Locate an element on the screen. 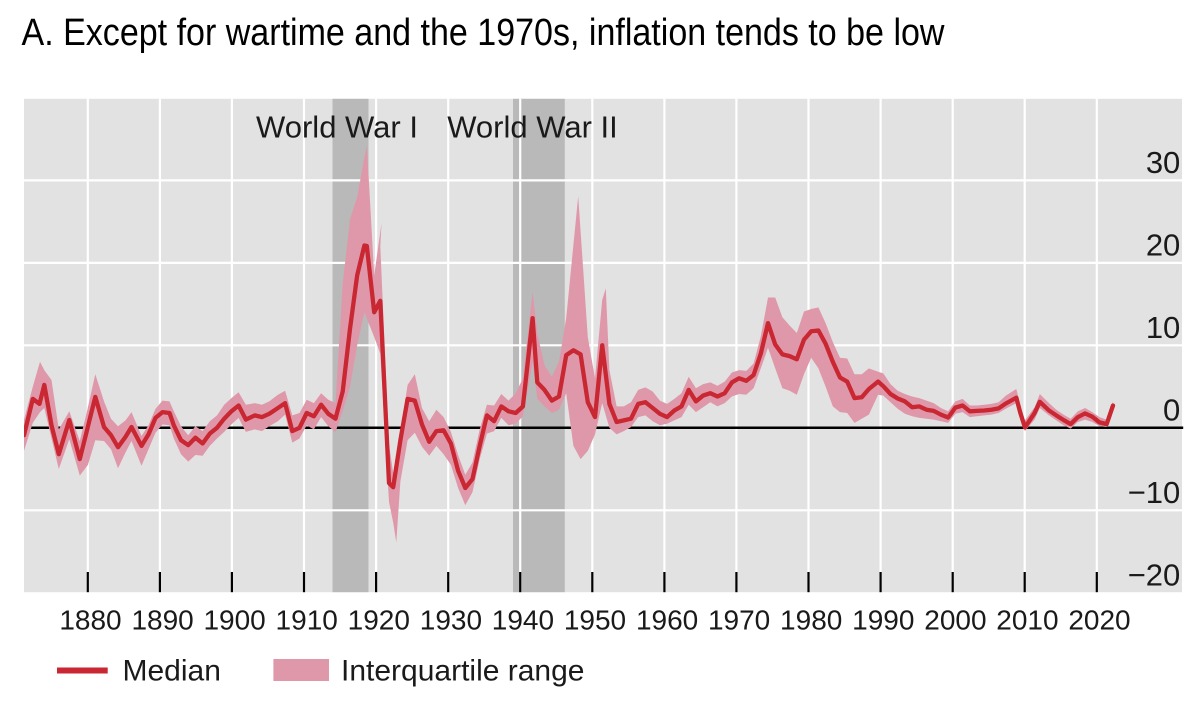  svg-text: World War I is located at coordinates (337, 127).